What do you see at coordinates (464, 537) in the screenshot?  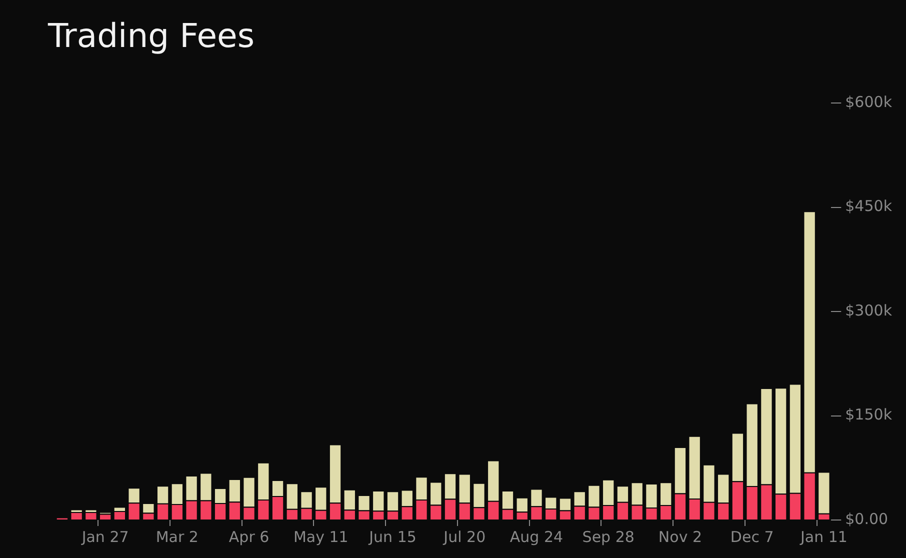 I see `x-tick-label: Jul 20` at bounding box center [464, 537].